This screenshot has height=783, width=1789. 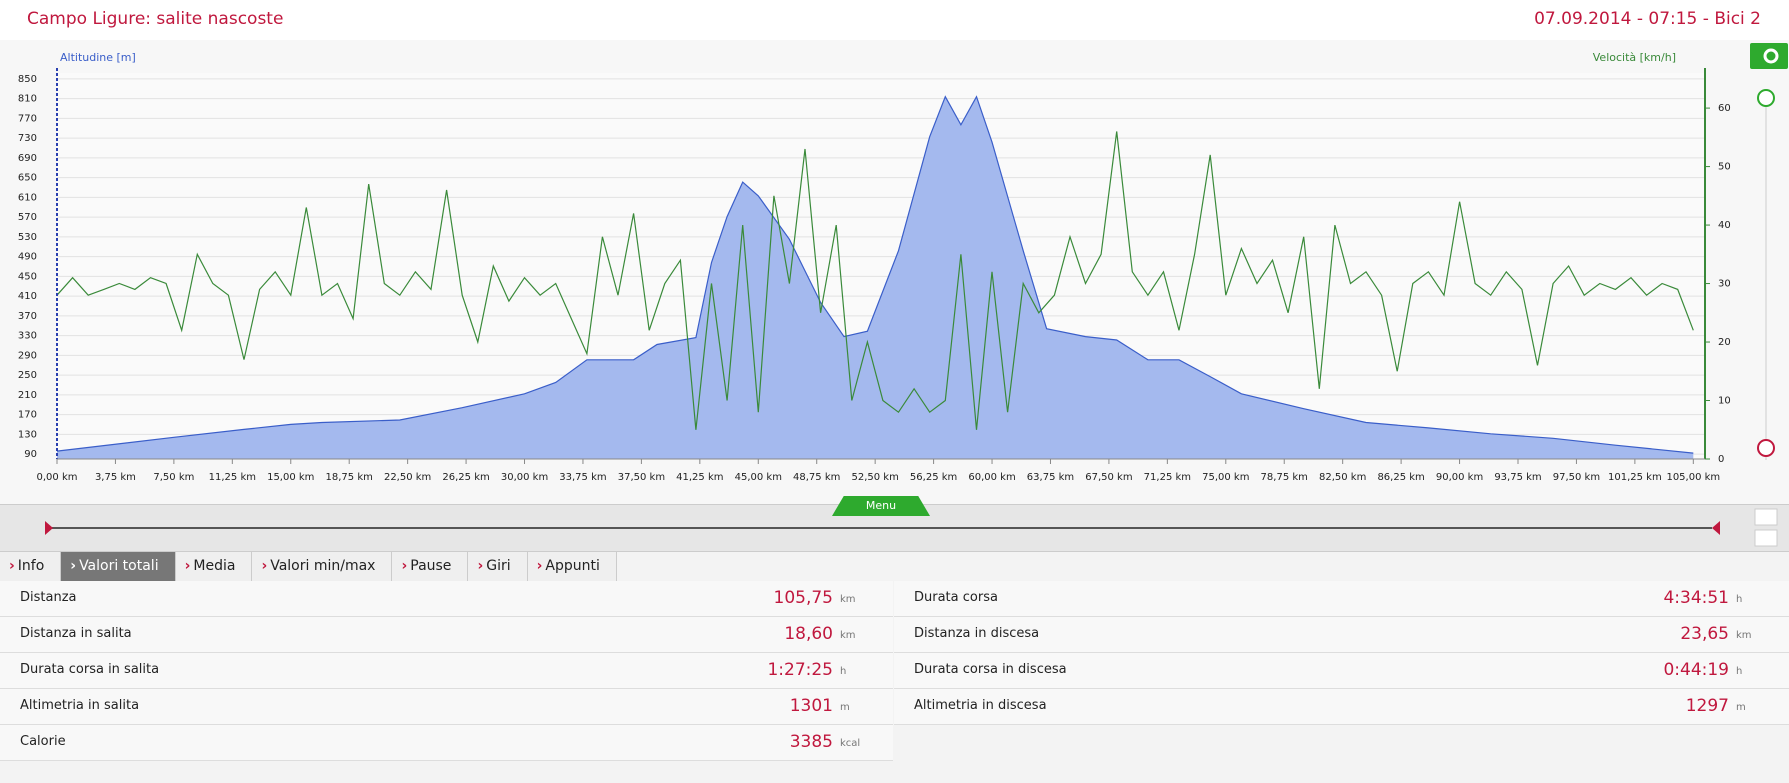 What do you see at coordinates (803, 598) in the screenshot?
I see `stat-value: 105,75` at bounding box center [803, 598].